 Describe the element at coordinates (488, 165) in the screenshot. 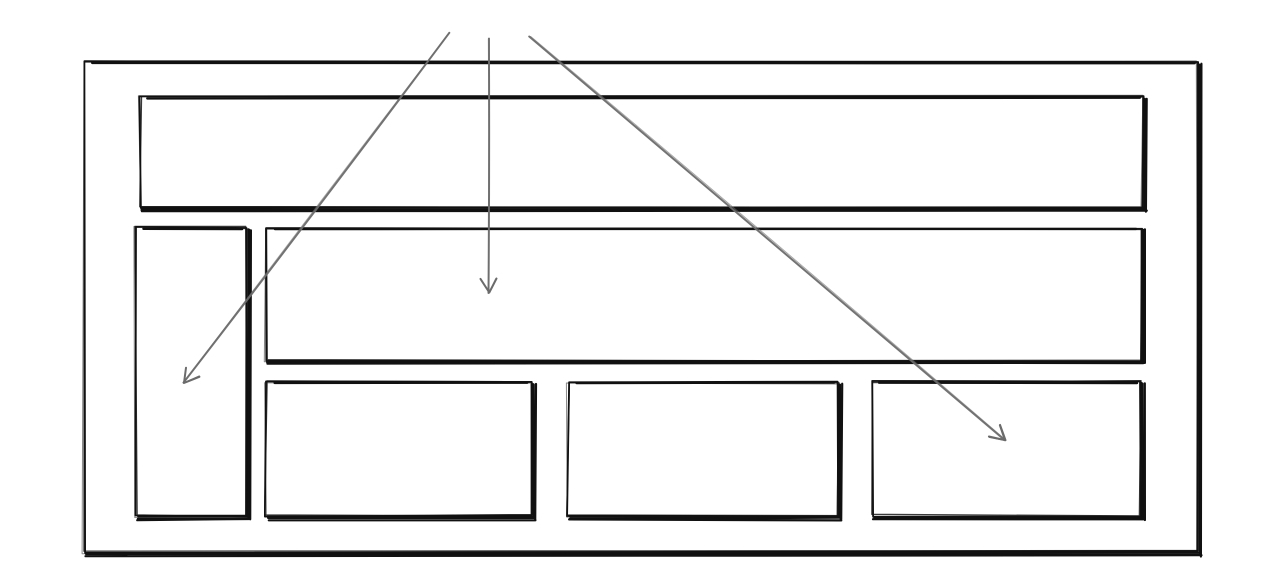

I see `arrow-to-main-content` at that location.